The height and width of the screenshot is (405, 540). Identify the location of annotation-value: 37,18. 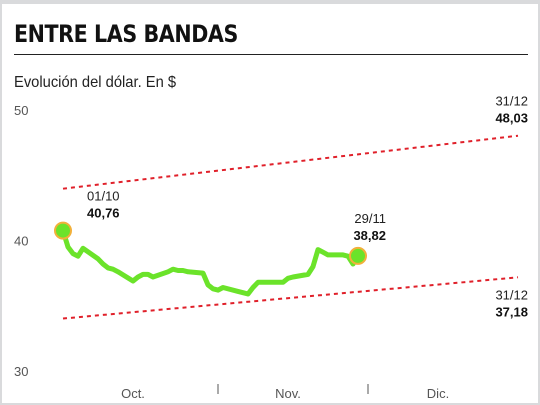
(511, 311).